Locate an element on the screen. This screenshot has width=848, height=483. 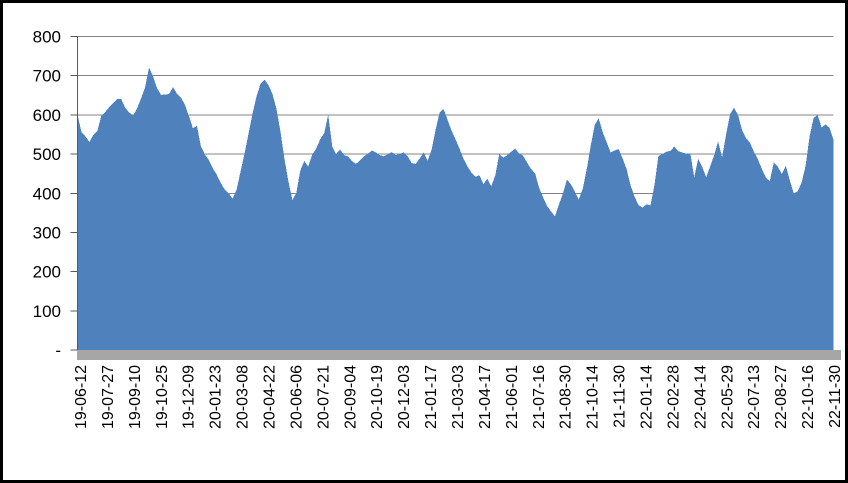
x-axis-label: 22-10-16 is located at coordinates (808, 397).